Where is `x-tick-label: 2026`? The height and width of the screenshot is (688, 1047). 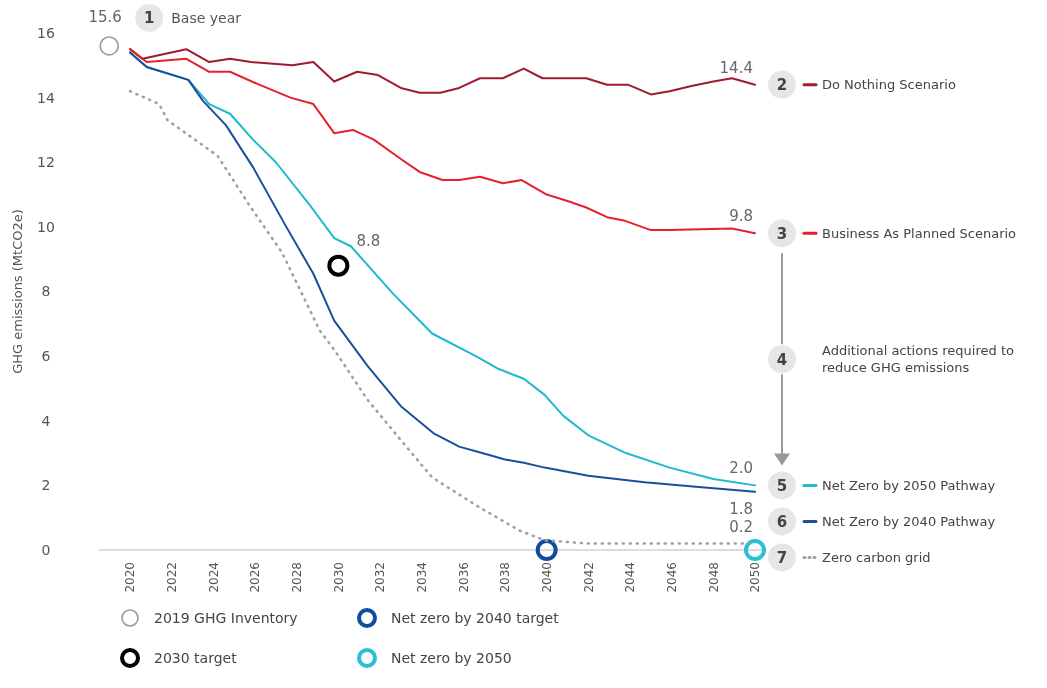 x-tick-label: 2026 is located at coordinates (255, 577).